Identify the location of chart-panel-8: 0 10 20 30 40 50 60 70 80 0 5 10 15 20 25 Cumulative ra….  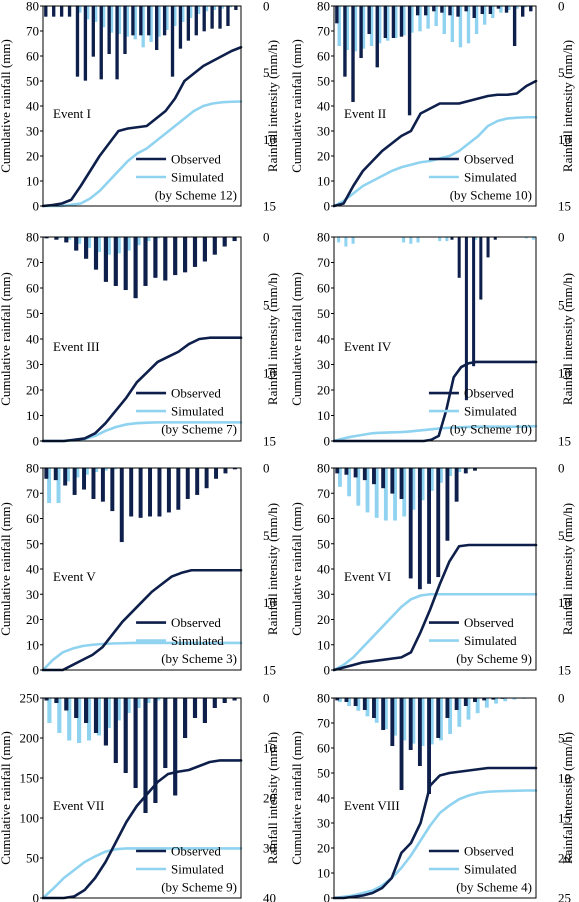
(432, 796).